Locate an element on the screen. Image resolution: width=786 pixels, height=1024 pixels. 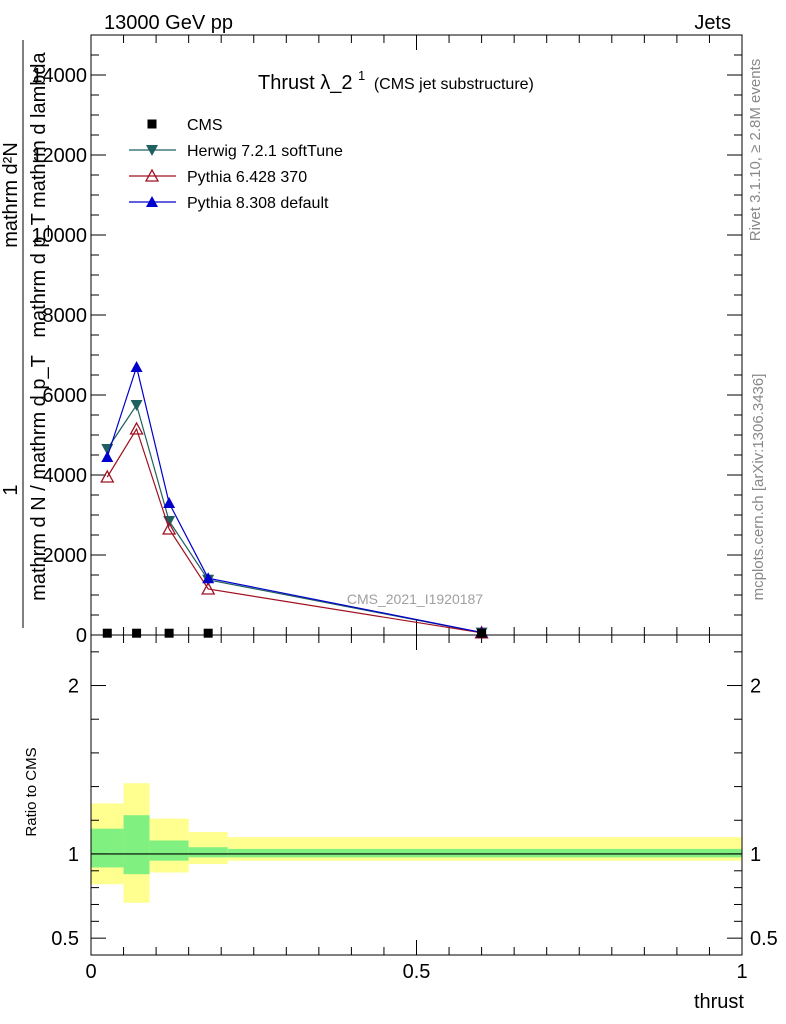
data-point-herwig-7-2-1-softtune is located at coordinates (136, 405).